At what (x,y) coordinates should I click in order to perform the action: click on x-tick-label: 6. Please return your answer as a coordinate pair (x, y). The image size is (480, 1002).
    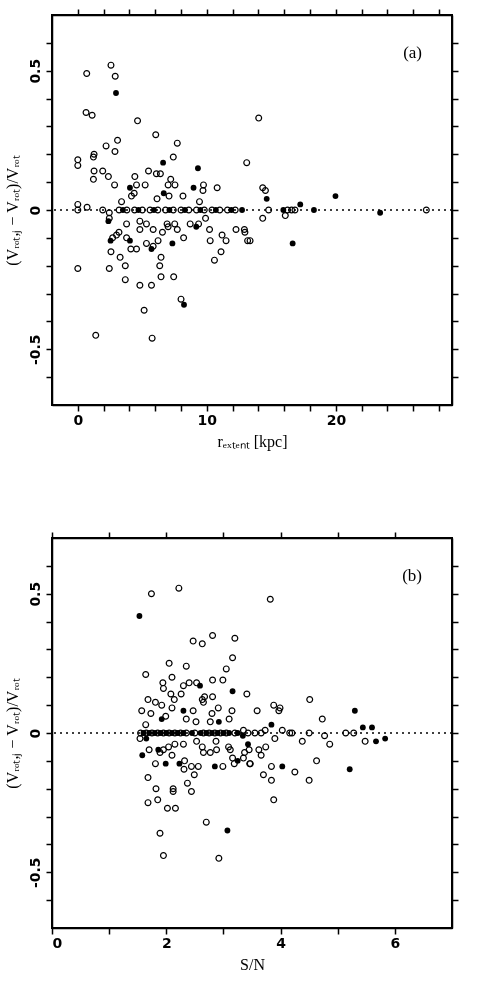
    Looking at the image, I should click on (395, 942).